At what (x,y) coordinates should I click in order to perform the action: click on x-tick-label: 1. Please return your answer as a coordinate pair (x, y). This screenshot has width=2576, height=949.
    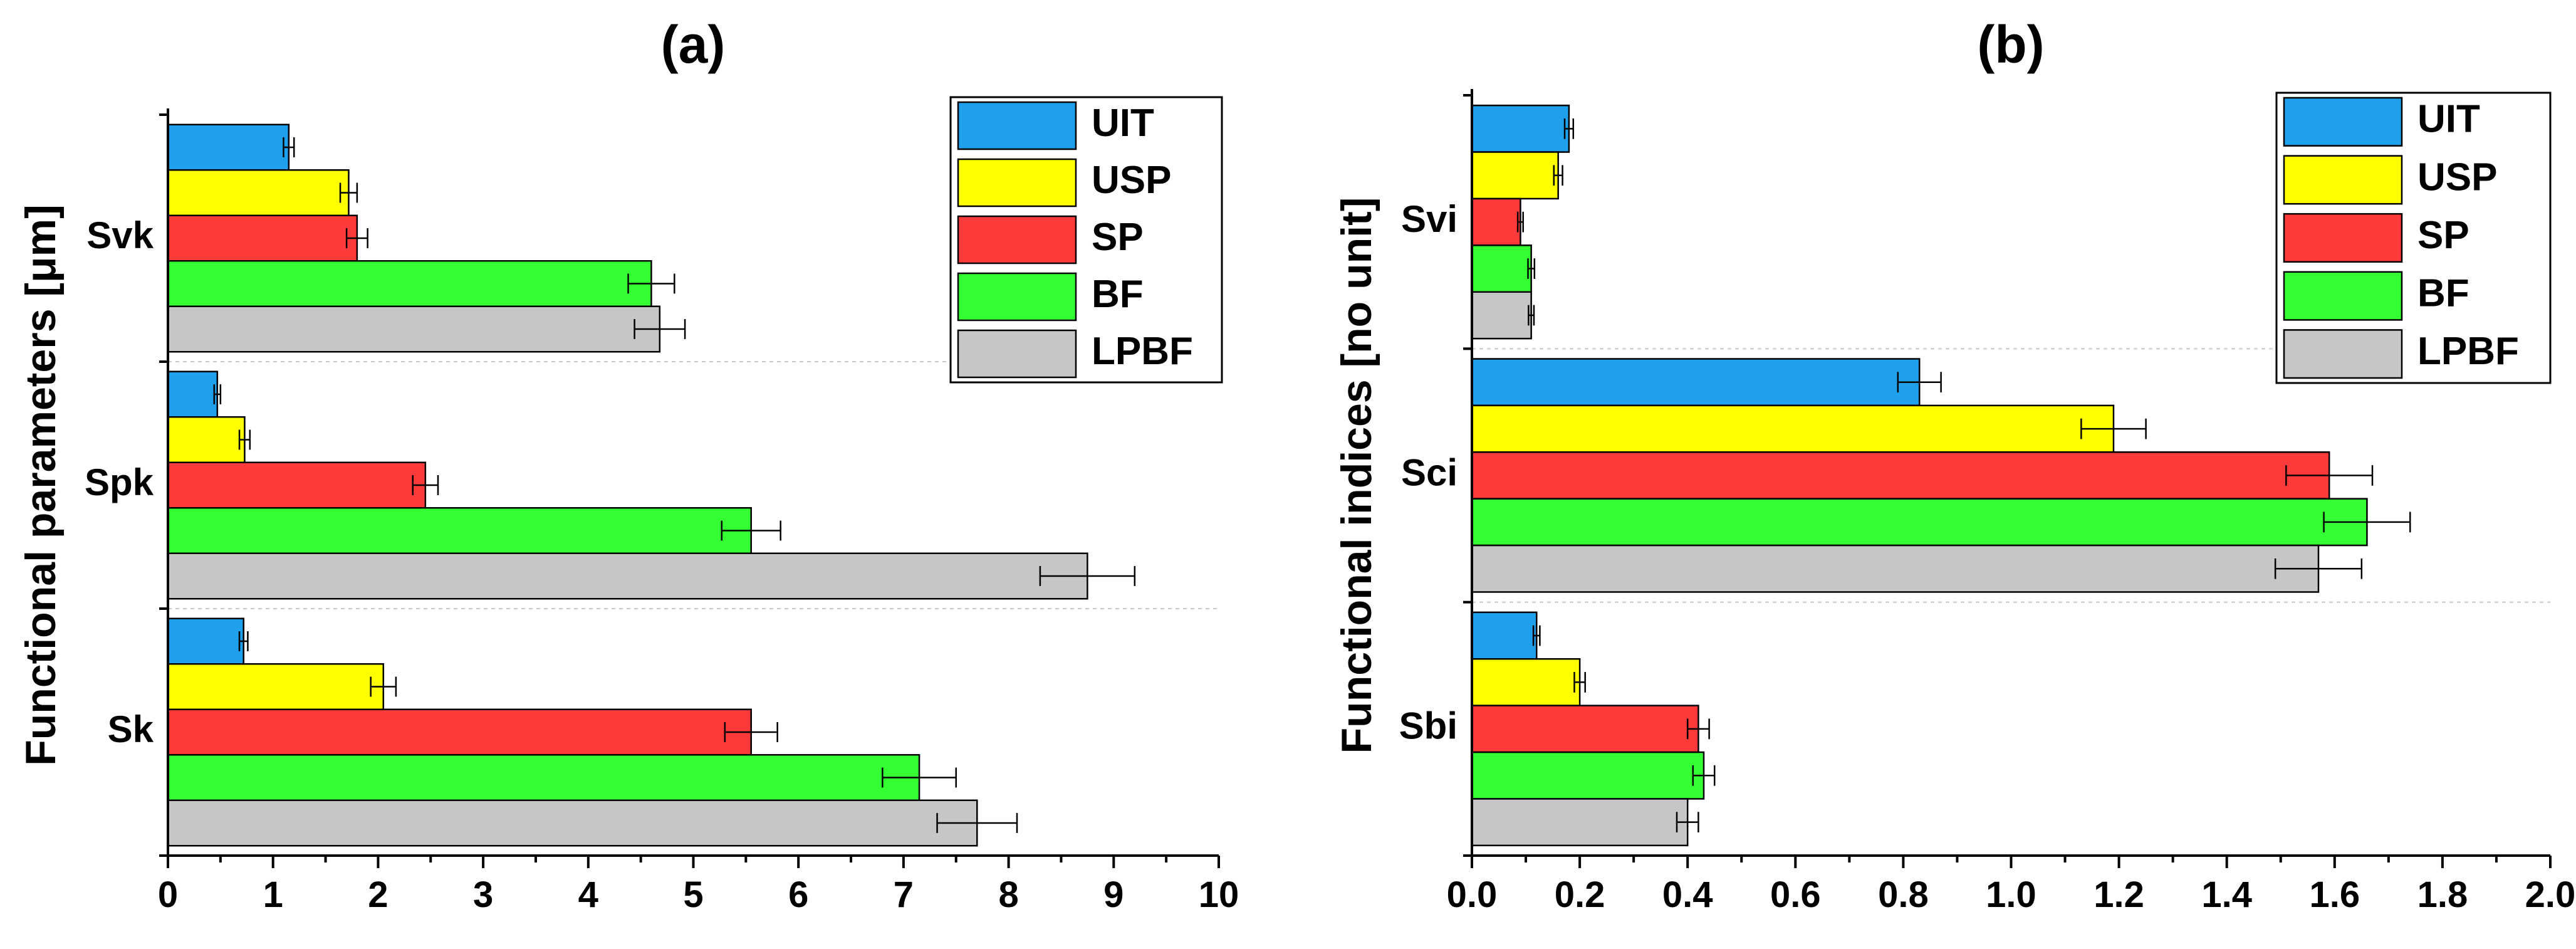
    Looking at the image, I should click on (273, 895).